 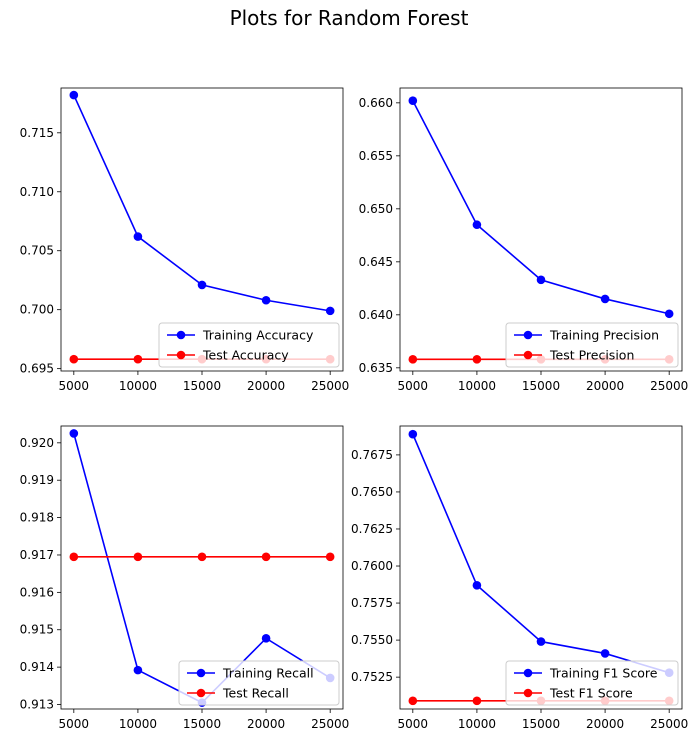 What do you see at coordinates (37, 630) in the screenshot?
I see `y-tick-label: 0.915` at bounding box center [37, 630].